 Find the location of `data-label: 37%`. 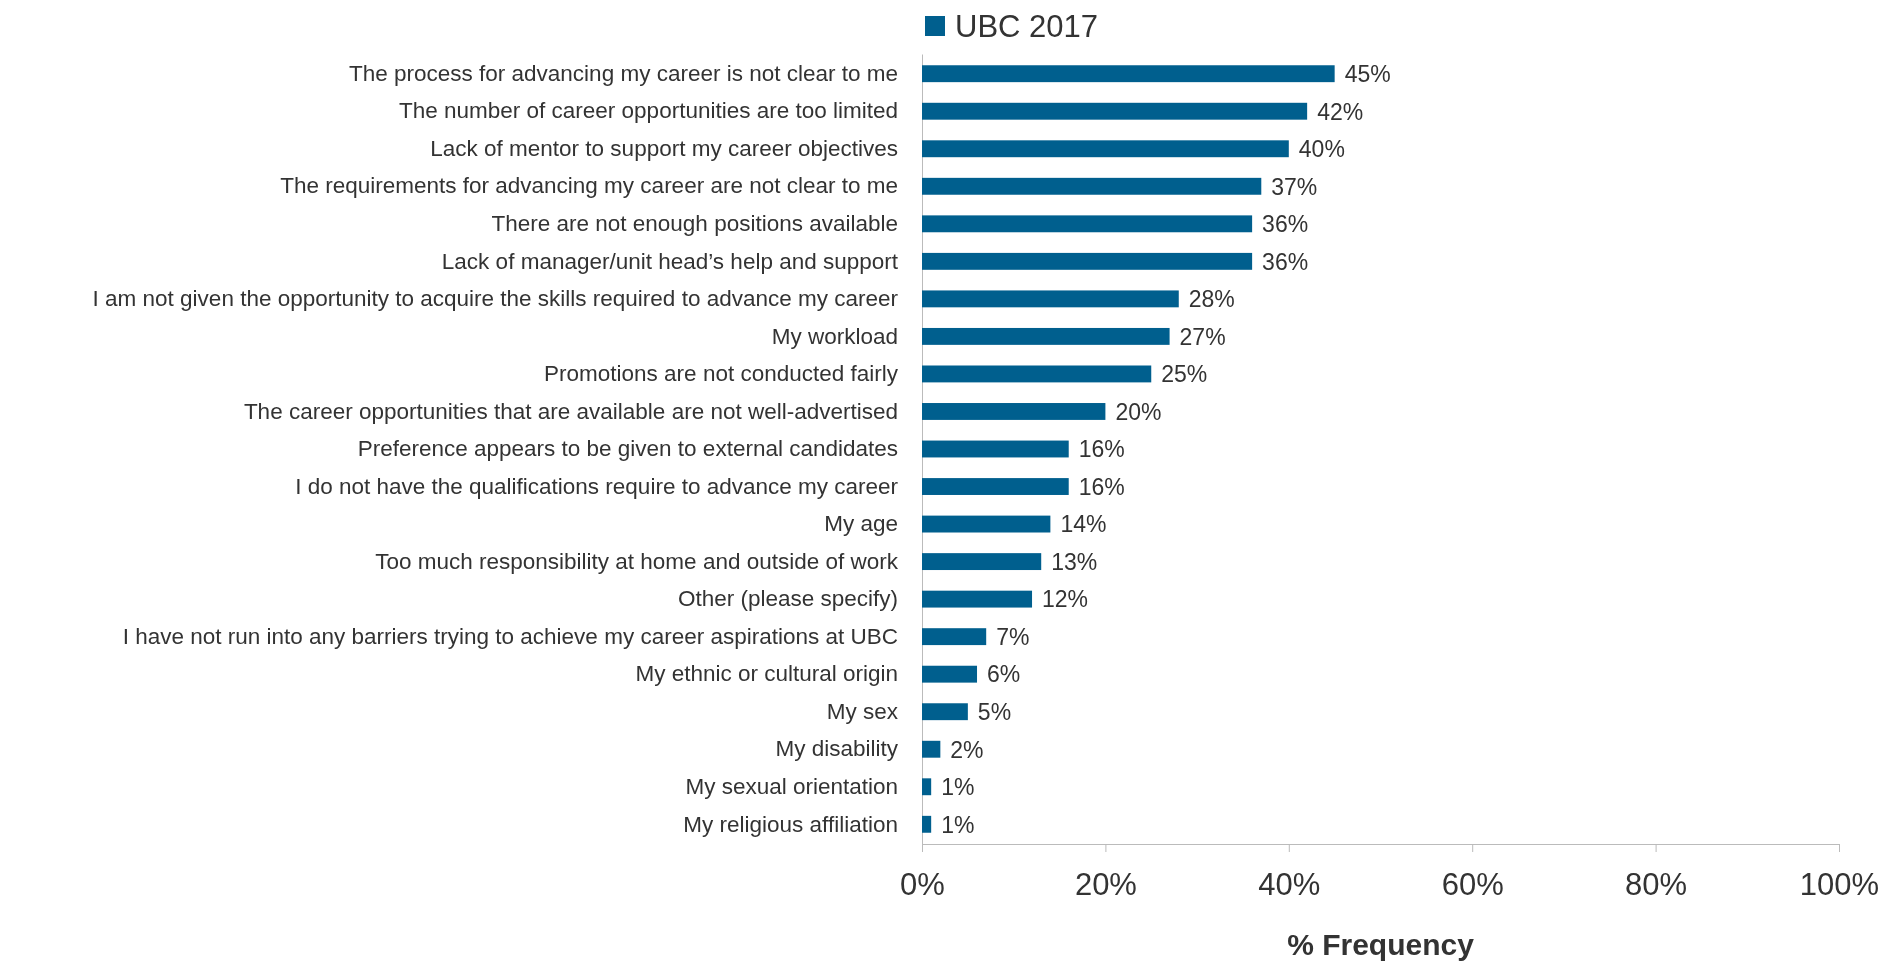

data-label: 37% is located at coordinates (1294, 186).